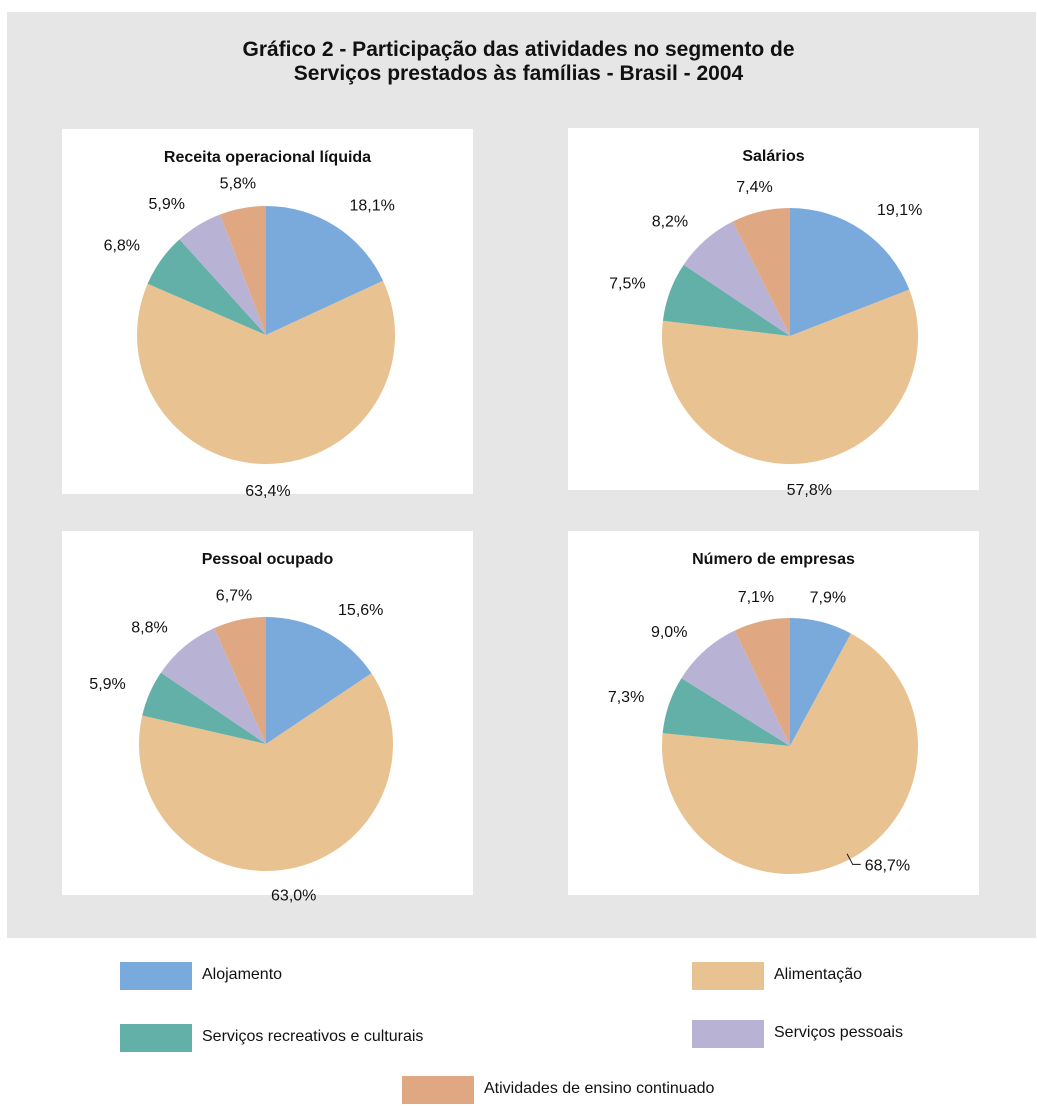 The width and height of the screenshot is (1037, 1106). Describe the element at coordinates (899, 210) in the screenshot. I see `pie-data-label: 19,1%` at that location.